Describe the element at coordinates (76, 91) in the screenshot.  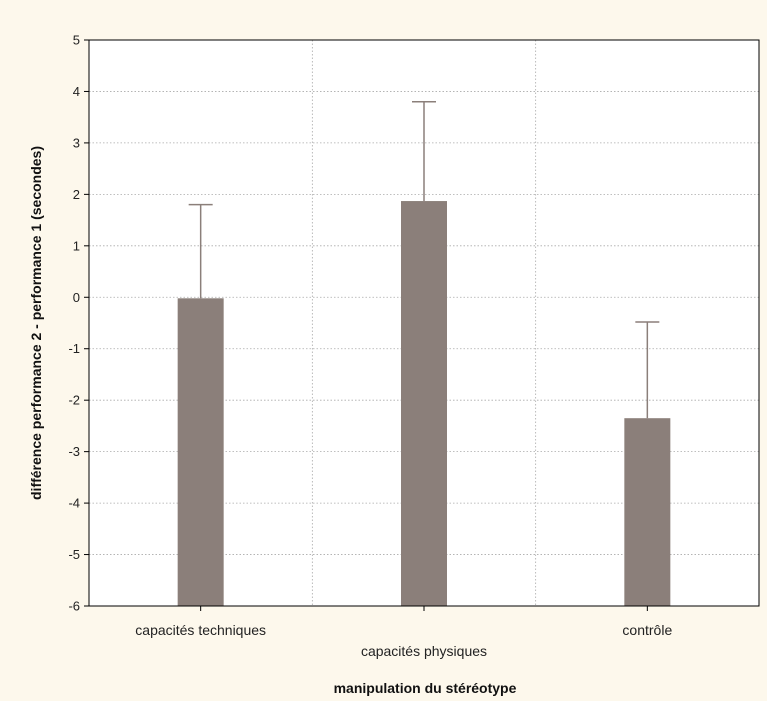
I see `y-tick-label: 4` at that location.